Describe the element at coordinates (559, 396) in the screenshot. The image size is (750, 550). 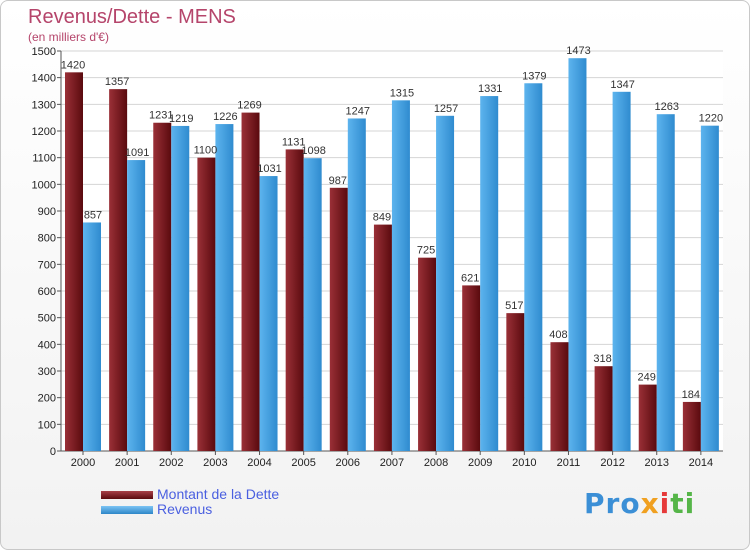
I see `bar-dette-2011` at that location.